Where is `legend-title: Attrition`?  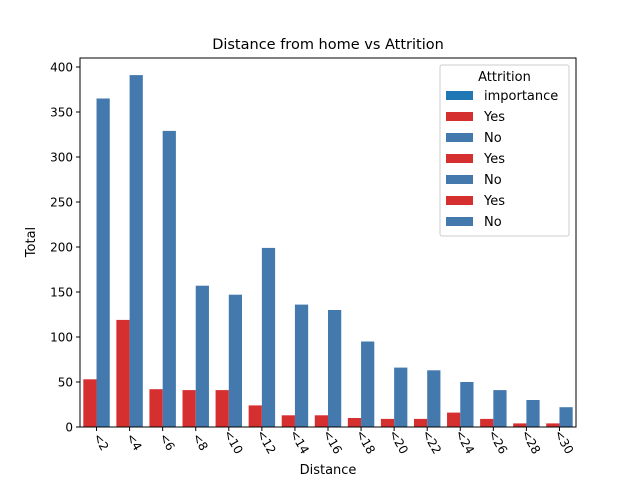 legend-title: Attrition is located at coordinates (504, 77).